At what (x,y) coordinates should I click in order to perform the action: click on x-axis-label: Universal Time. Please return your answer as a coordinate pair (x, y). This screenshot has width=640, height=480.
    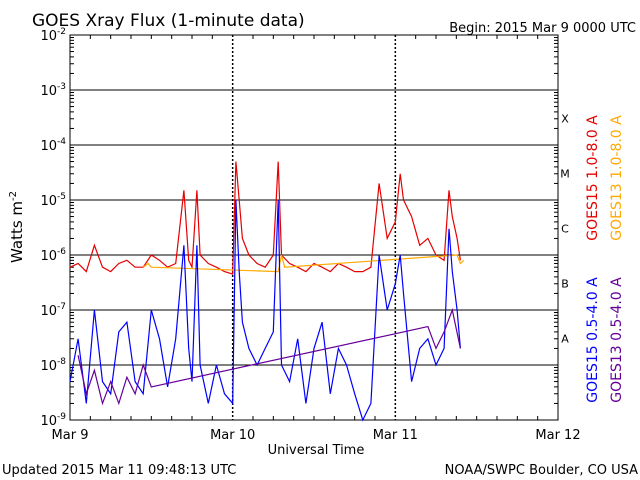
    Looking at the image, I should click on (316, 450).